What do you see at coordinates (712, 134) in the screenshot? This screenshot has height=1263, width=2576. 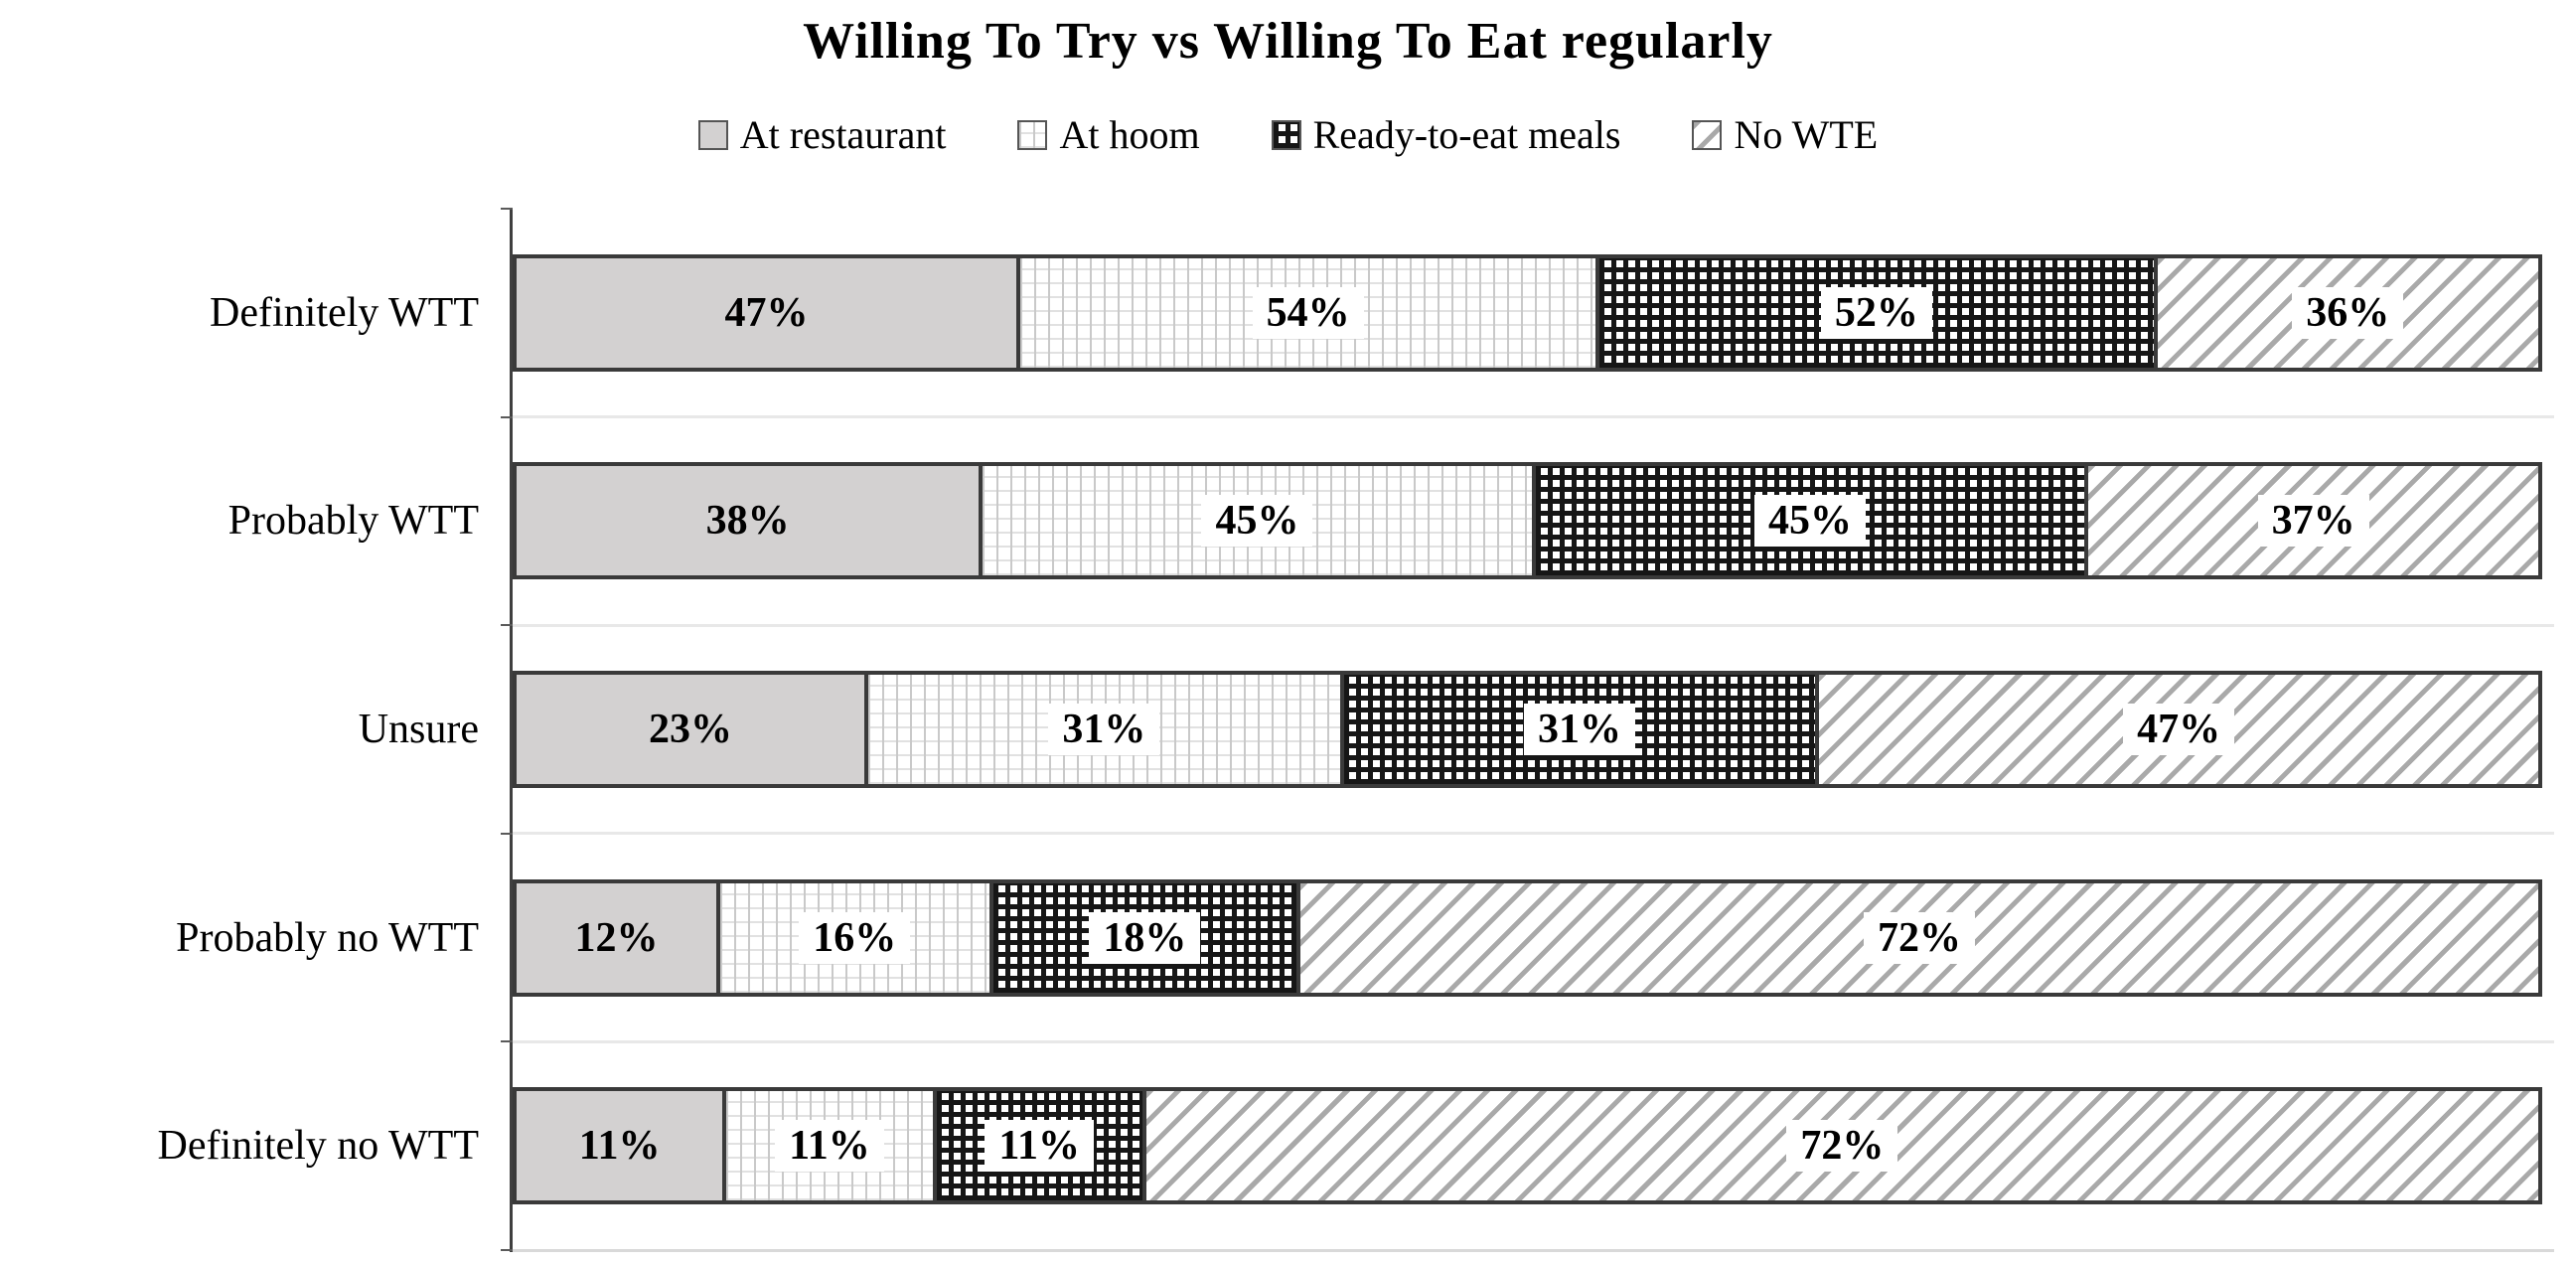 I see `legend-swatch-at-restaurant-icon` at bounding box center [712, 134].